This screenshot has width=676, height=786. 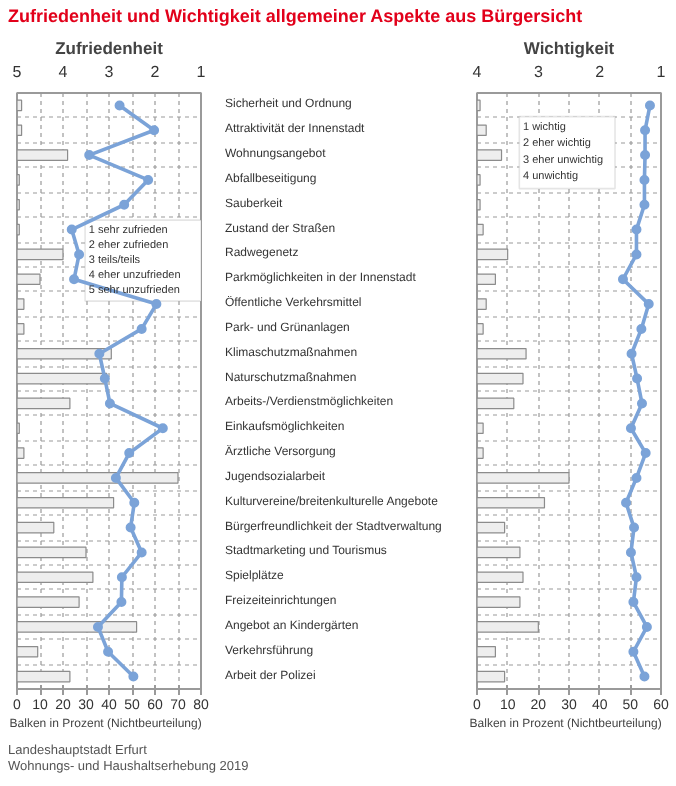 What do you see at coordinates (17, 72) in the screenshot?
I see `x2-tick-label: 5` at bounding box center [17, 72].